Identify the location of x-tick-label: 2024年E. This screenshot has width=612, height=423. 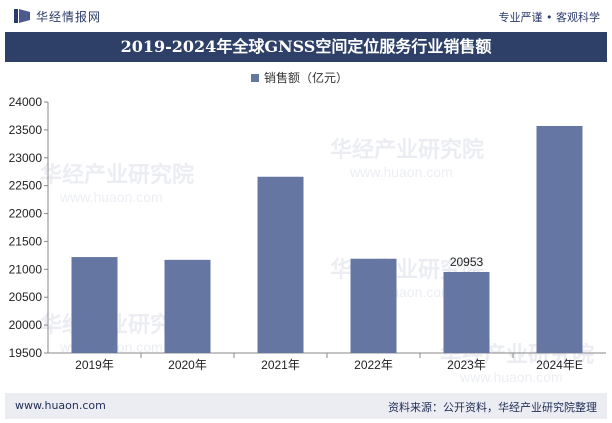
(559, 365).